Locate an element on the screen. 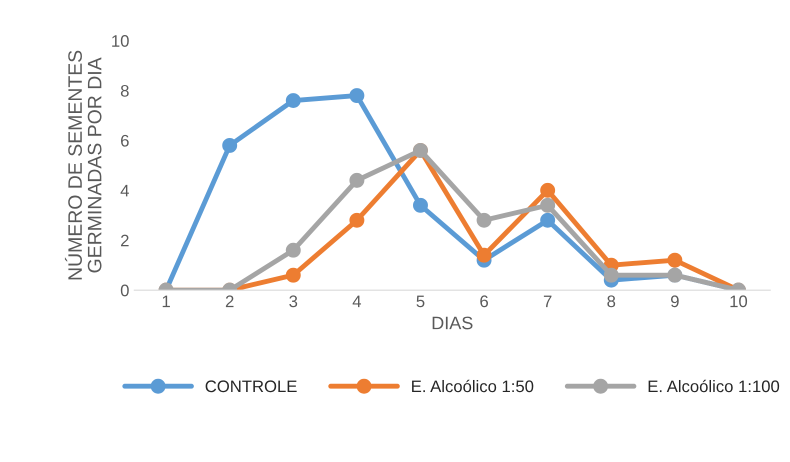 This screenshot has width=790, height=462. y-axis-title: NÚMERO DE SEMENTES GERMINADAS POR DIA is located at coordinates (83, 165).